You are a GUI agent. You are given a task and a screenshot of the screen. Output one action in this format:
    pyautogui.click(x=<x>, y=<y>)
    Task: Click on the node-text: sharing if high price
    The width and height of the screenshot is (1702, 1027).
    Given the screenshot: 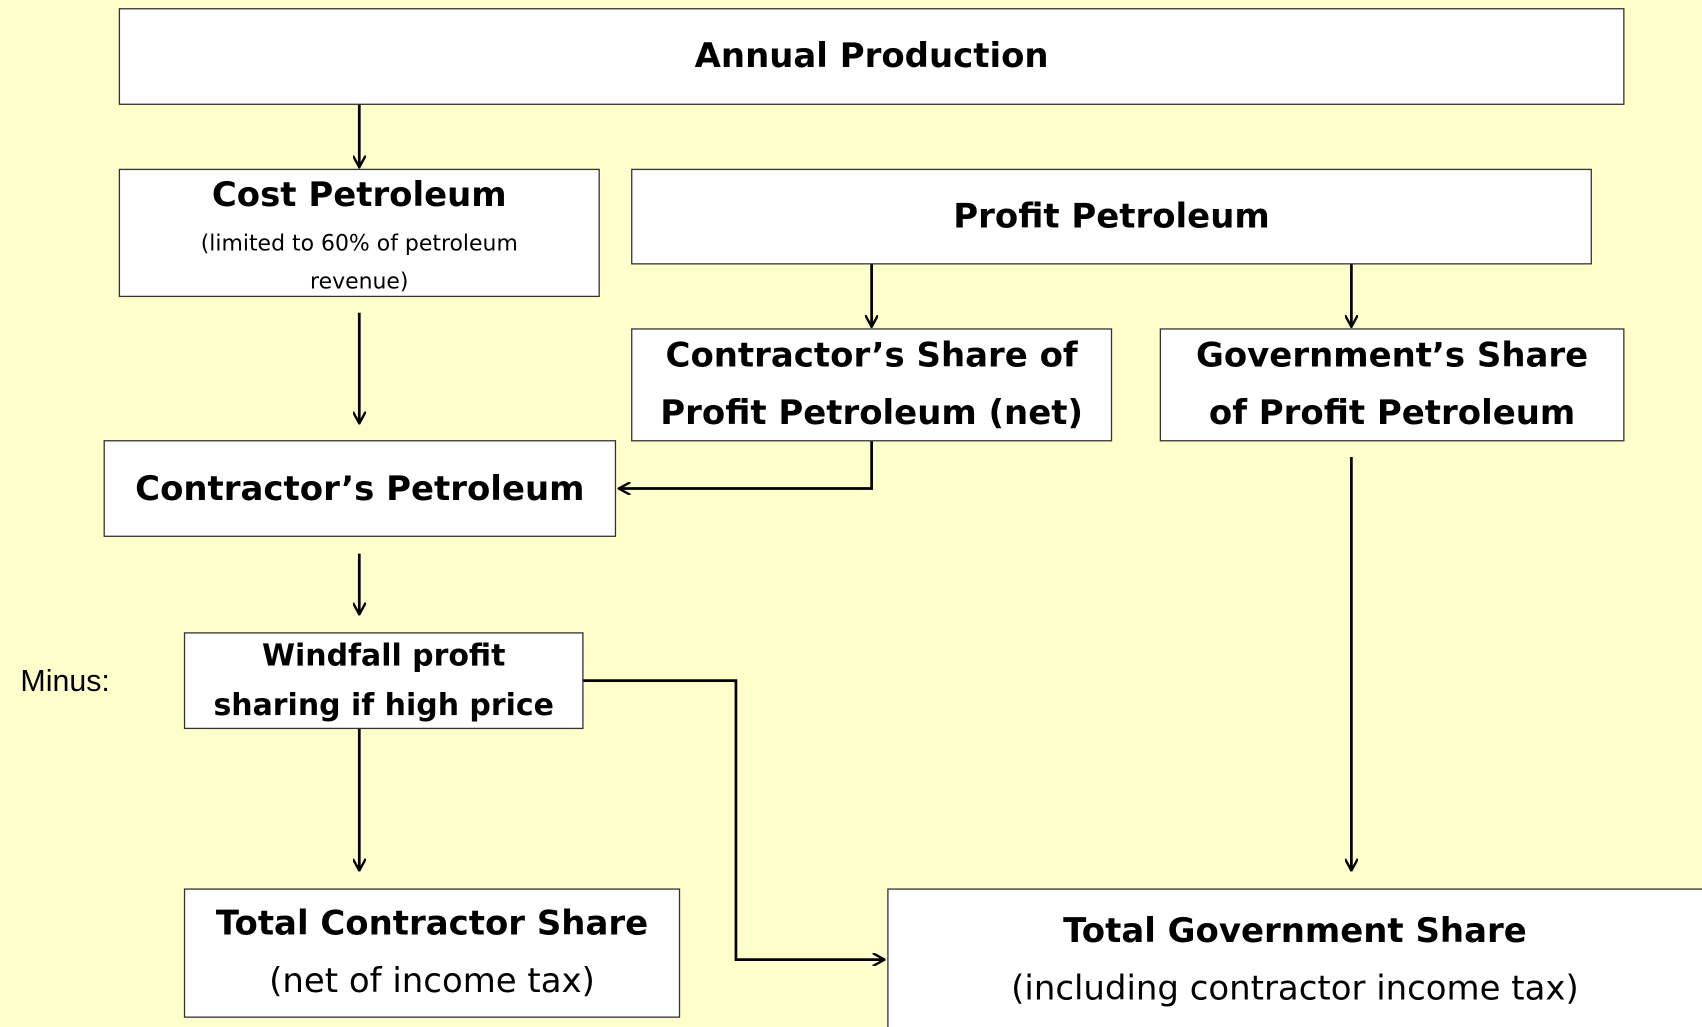 What is the action you would take?
    pyautogui.click(x=383, y=705)
    